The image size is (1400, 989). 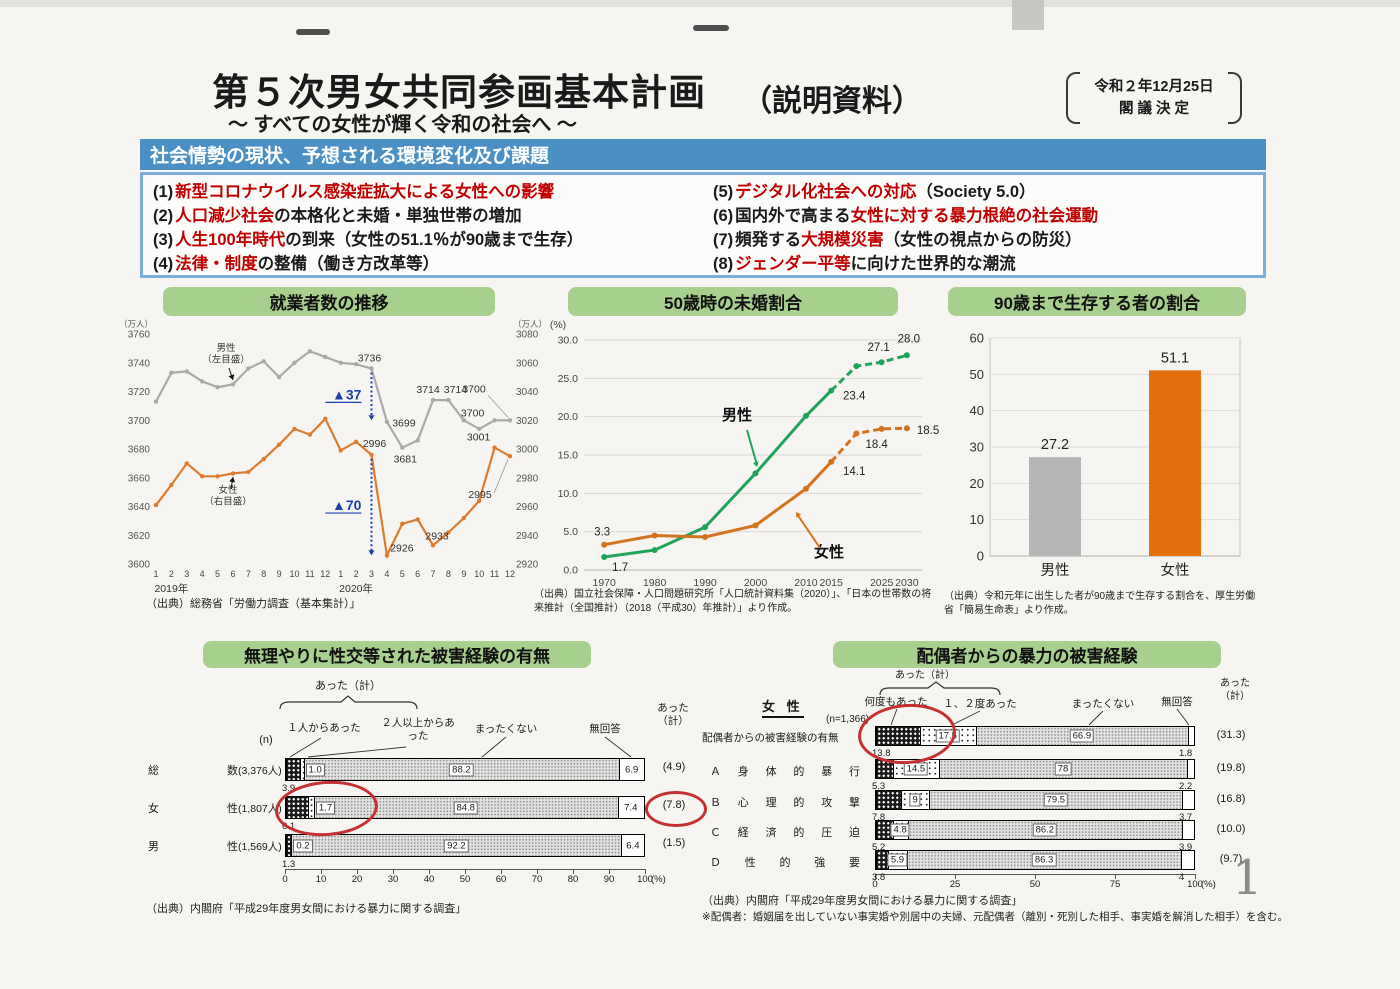 I want to click on svg-text: 25.0, so click(x=568, y=379).